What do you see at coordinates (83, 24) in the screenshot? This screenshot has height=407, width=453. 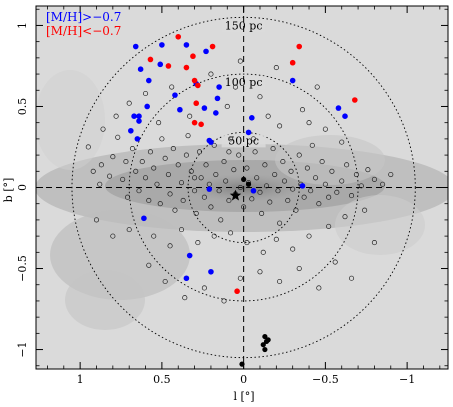 I see `legend: [M/H]>−0.7 [M/H]<−0.7` at bounding box center [83, 24].